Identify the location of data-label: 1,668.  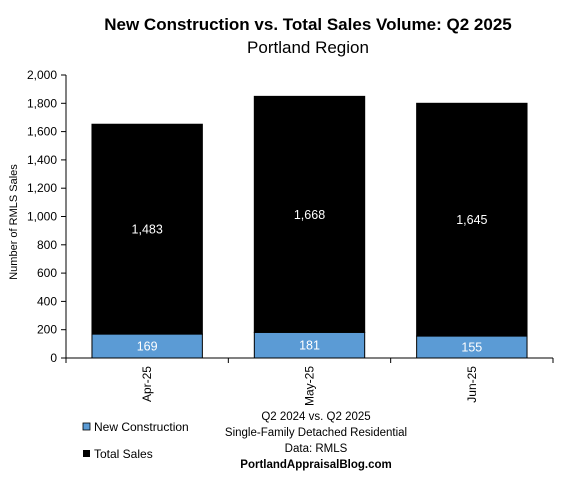
(309, 215).